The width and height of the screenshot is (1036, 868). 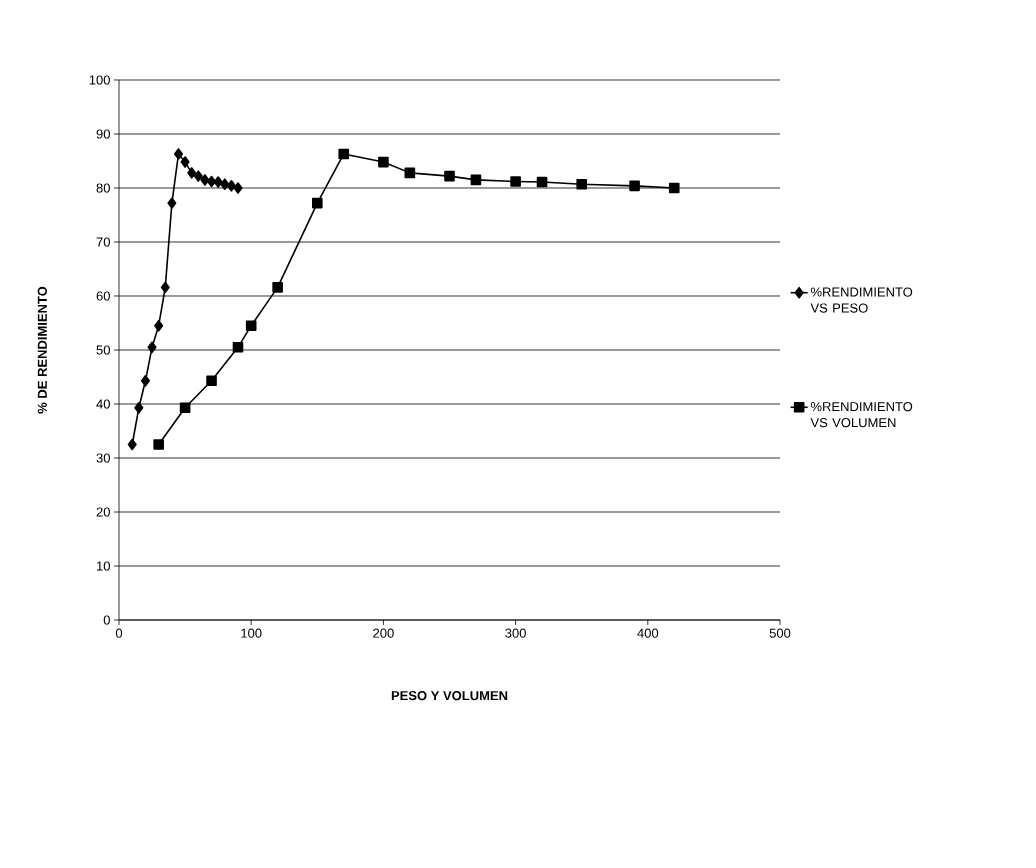 What do you see at coordinates (251, 633) in the screenshot?
I see `x-tick-label: 100` at bounding box center [251, 633].